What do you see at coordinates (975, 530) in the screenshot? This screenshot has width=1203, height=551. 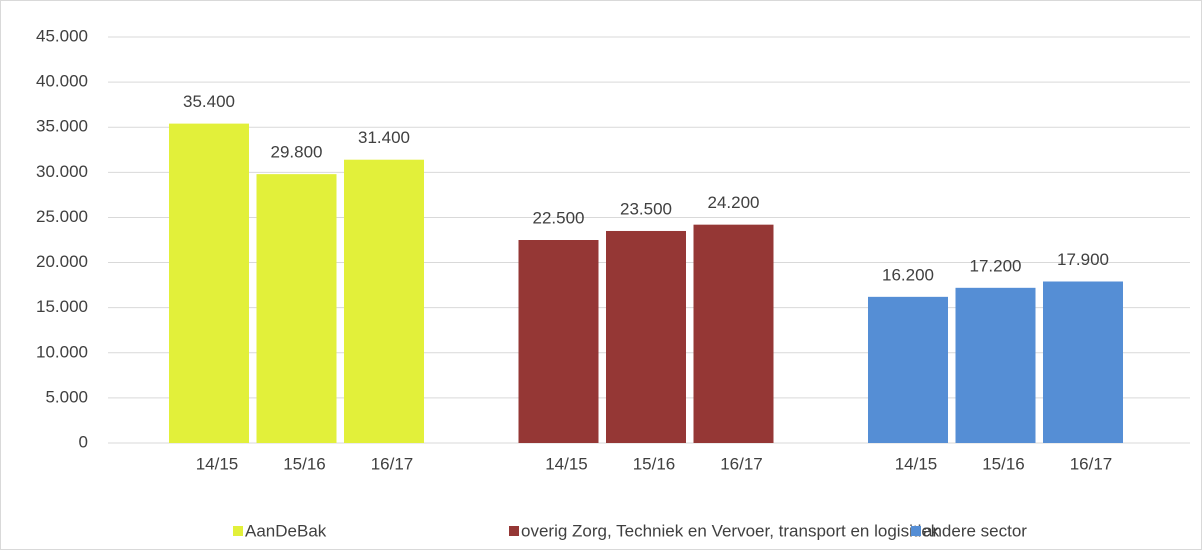 I see `legend-label: andere sector` at bounding box center [975, 530].